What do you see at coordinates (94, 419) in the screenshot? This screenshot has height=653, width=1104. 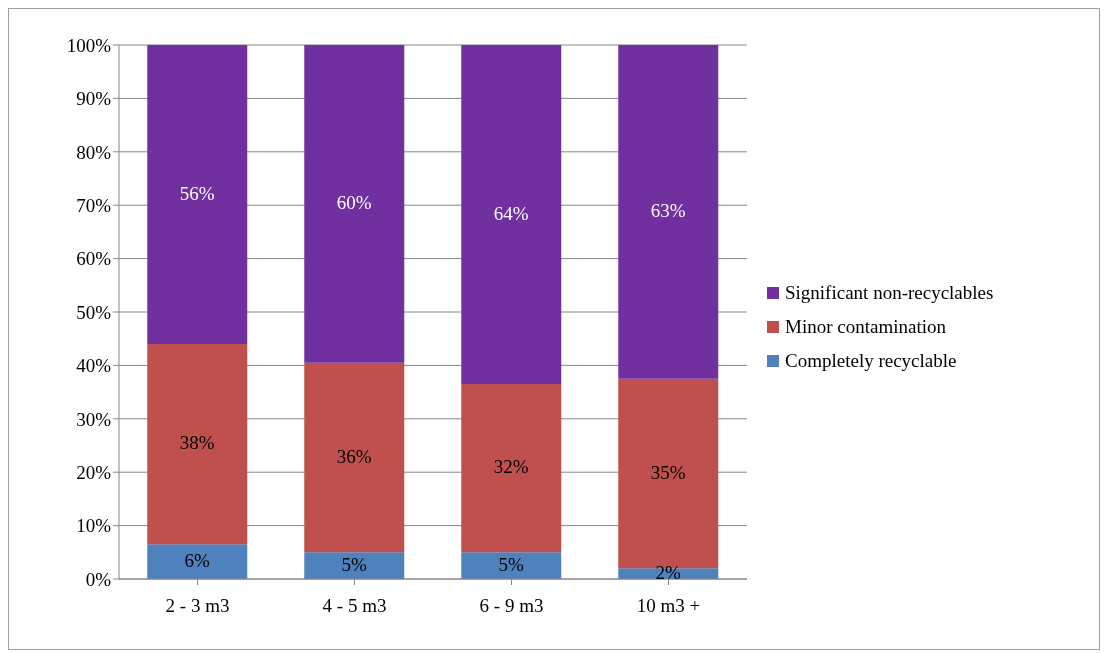 I see `y-tick-label: 30%` at bounding box center [94, 419].